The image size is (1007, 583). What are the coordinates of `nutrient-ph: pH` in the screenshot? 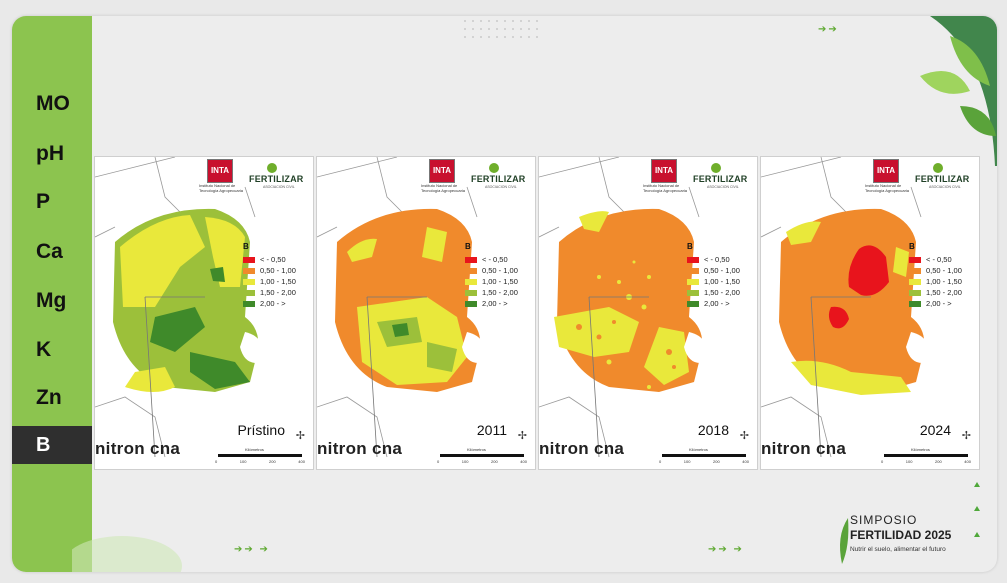 It's located at (50, 153).